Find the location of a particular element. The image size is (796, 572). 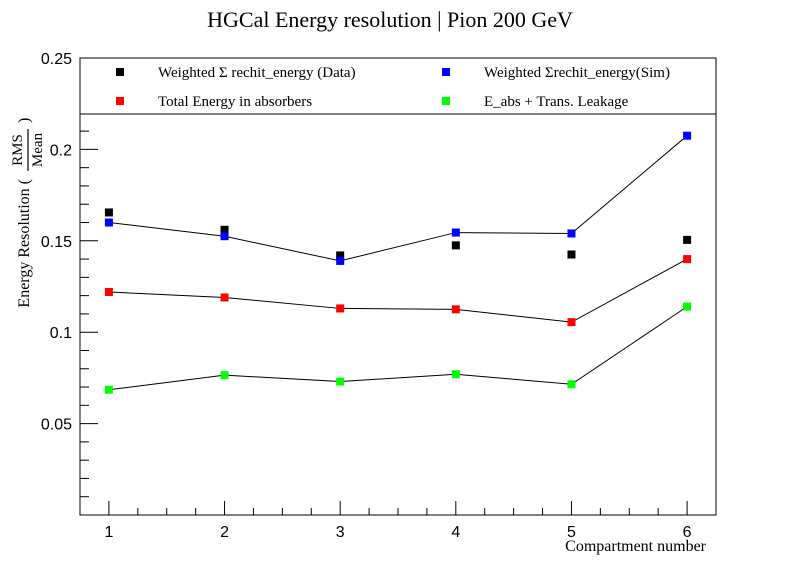

y-axis-label-denominator: Mean is located at coordinates (38, 149).